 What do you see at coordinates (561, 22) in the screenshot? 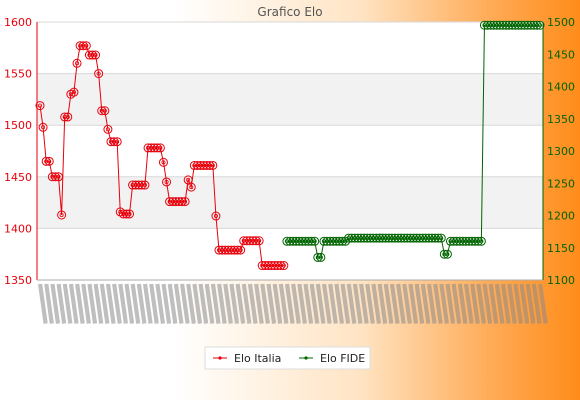
I see `y-right-tick-label: 1500` at bounding box center [561, 22].